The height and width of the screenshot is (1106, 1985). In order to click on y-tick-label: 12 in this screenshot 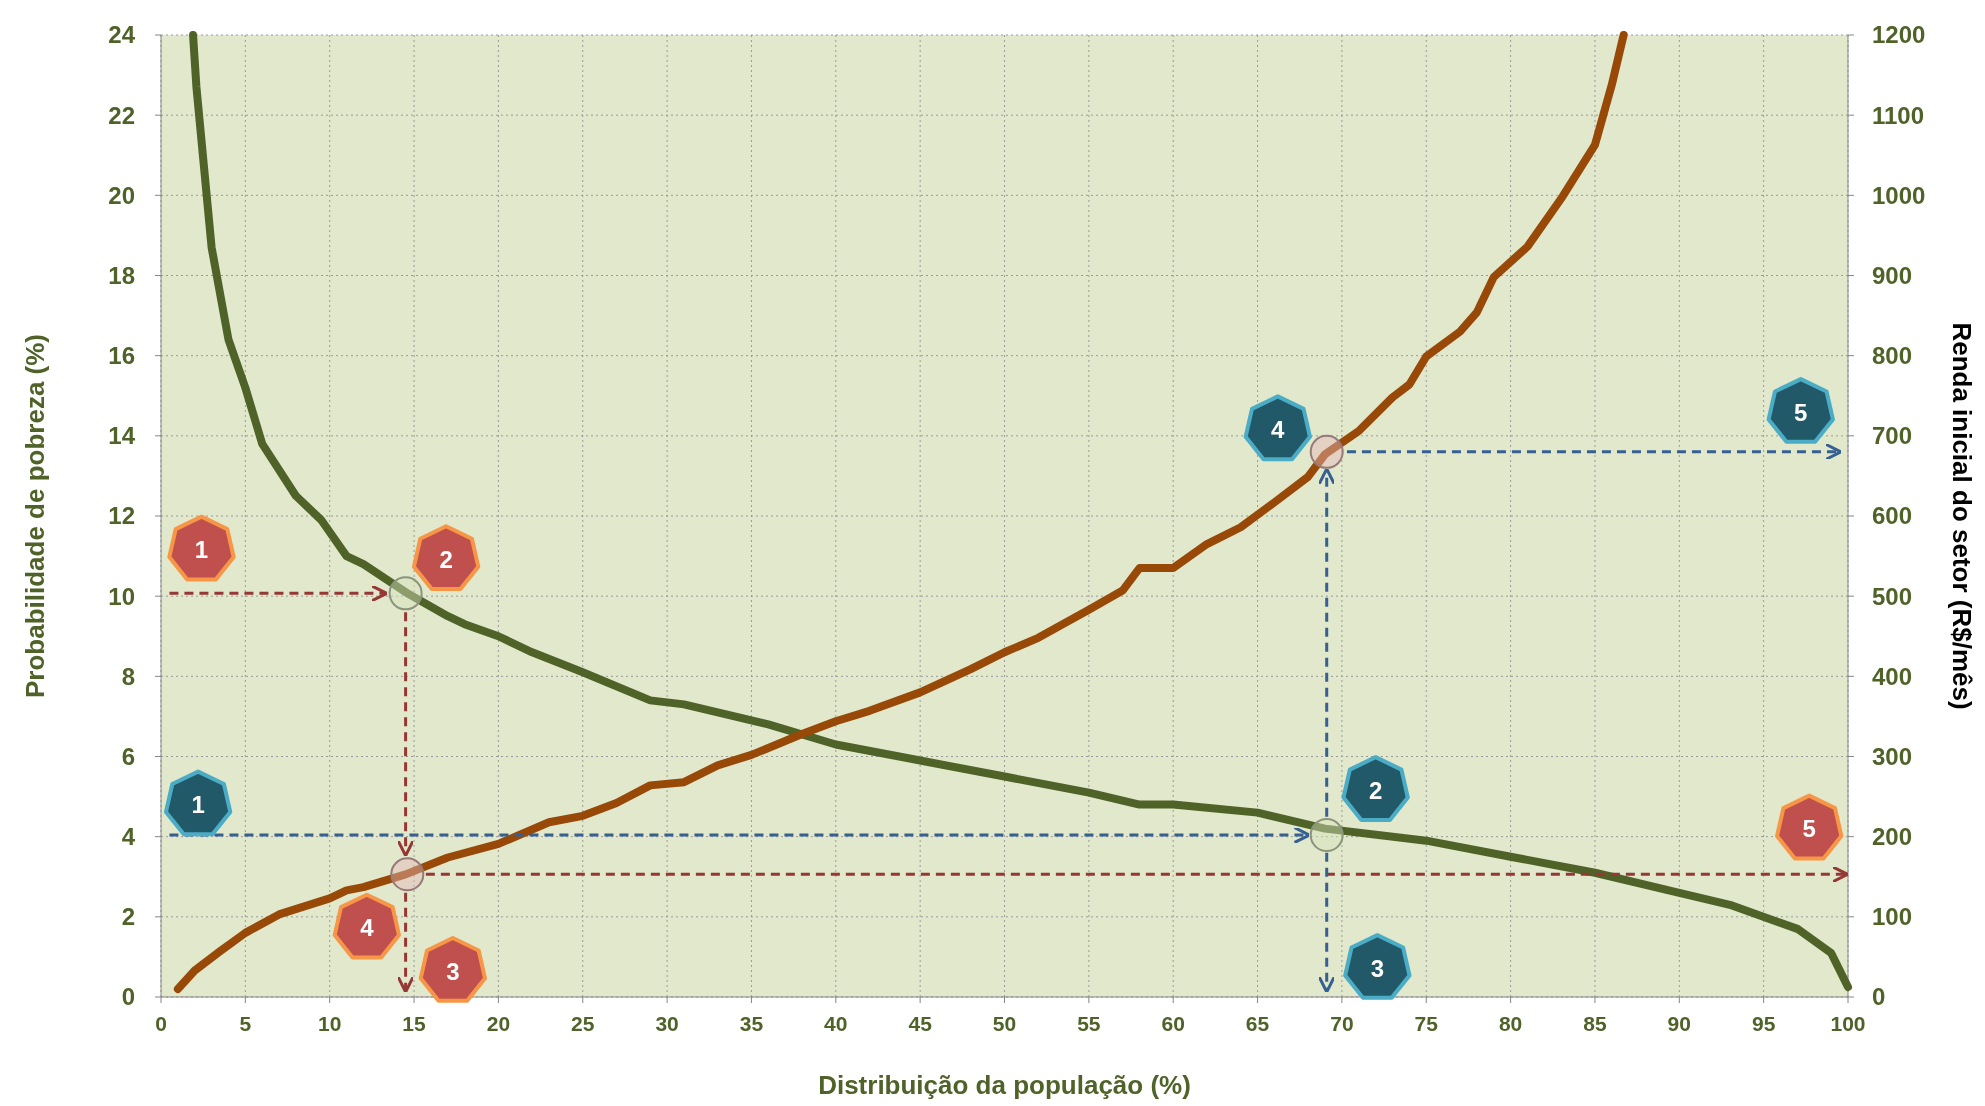, I will do `click(121, 516)`.